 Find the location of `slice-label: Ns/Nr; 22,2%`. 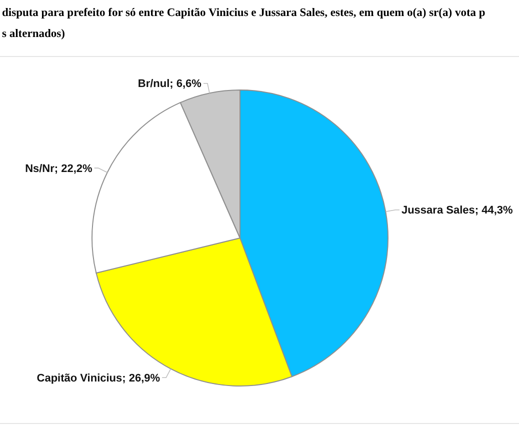

slice-label: Ns/Nr; 22,2% is located at coordinates (59, 168).